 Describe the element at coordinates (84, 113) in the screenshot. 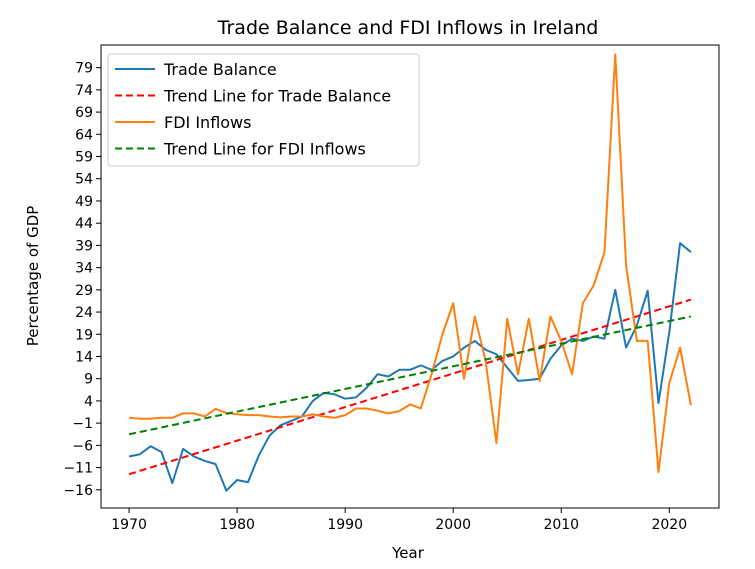

I see `y-tick-label: 69` at that location.